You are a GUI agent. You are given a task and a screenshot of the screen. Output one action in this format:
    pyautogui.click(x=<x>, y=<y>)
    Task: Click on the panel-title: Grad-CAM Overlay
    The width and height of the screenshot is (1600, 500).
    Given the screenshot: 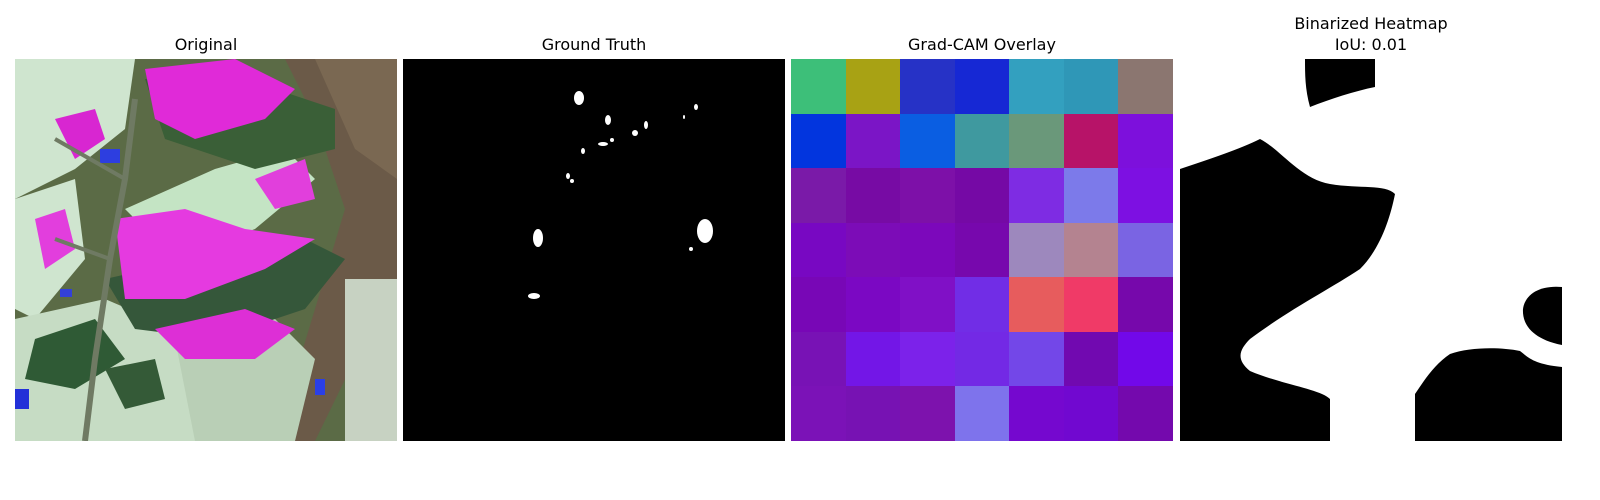 What is the action you would take?
    pyautogui.click(x=982, y=44)
    